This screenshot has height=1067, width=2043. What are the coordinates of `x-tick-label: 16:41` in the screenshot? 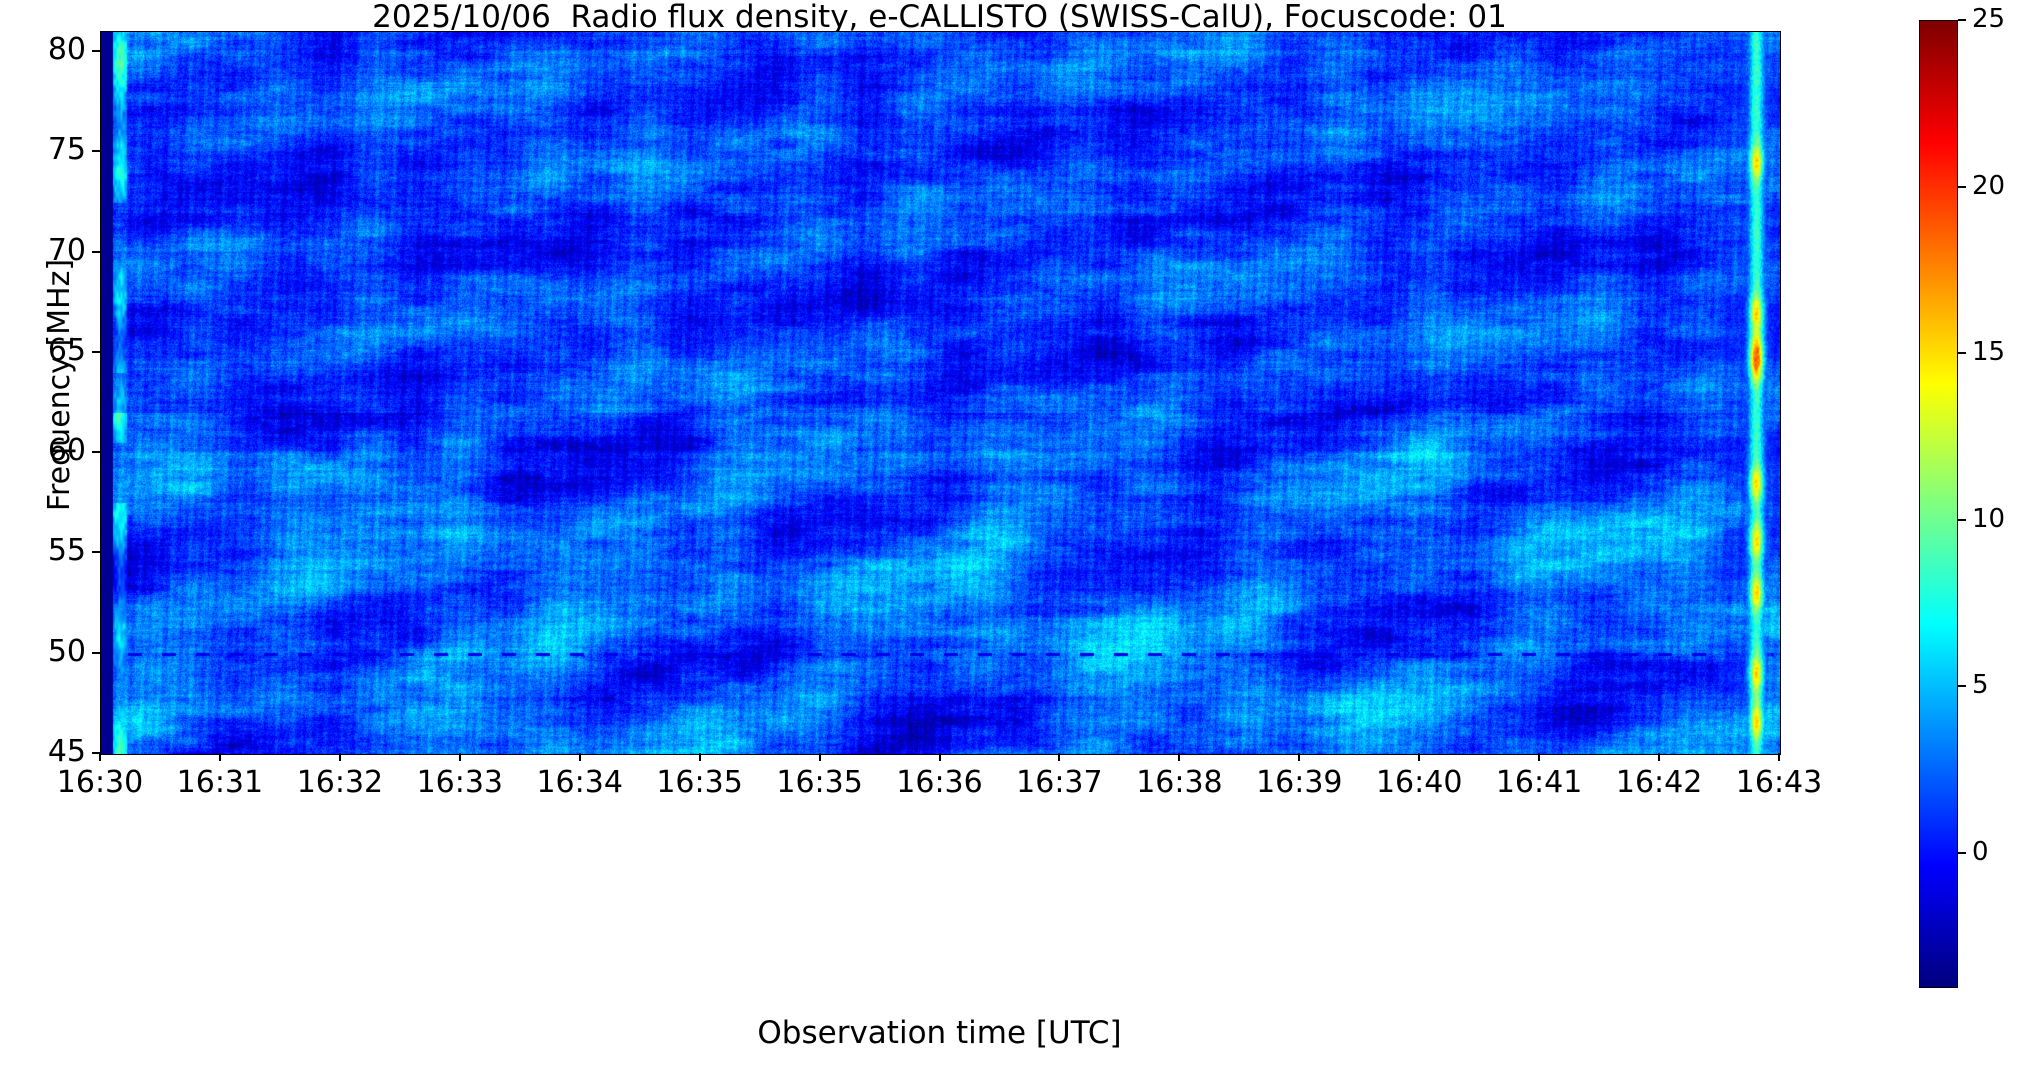 It's located at (1539, 782).